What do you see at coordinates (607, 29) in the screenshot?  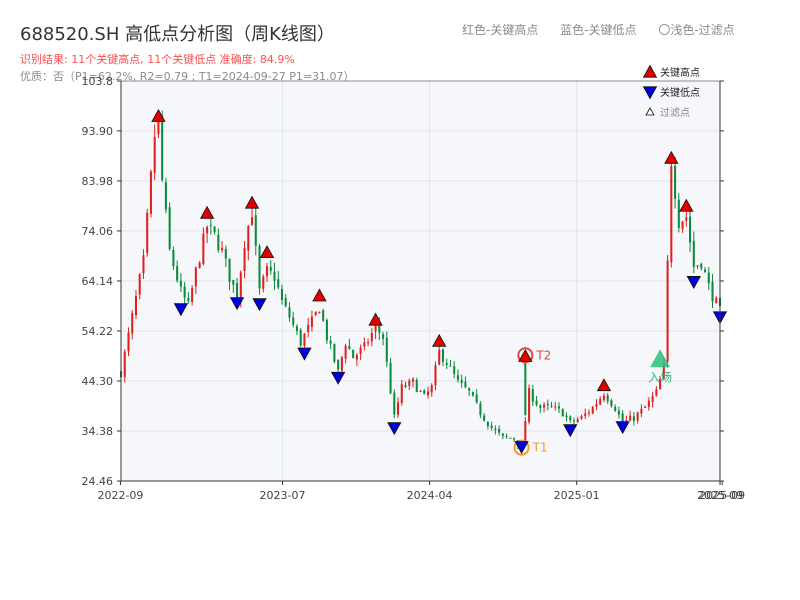 I see `color-legend: 红色-关键高点 蓝色-关键低点 〇浅色-过滤点` at bounding box center [607, 29].